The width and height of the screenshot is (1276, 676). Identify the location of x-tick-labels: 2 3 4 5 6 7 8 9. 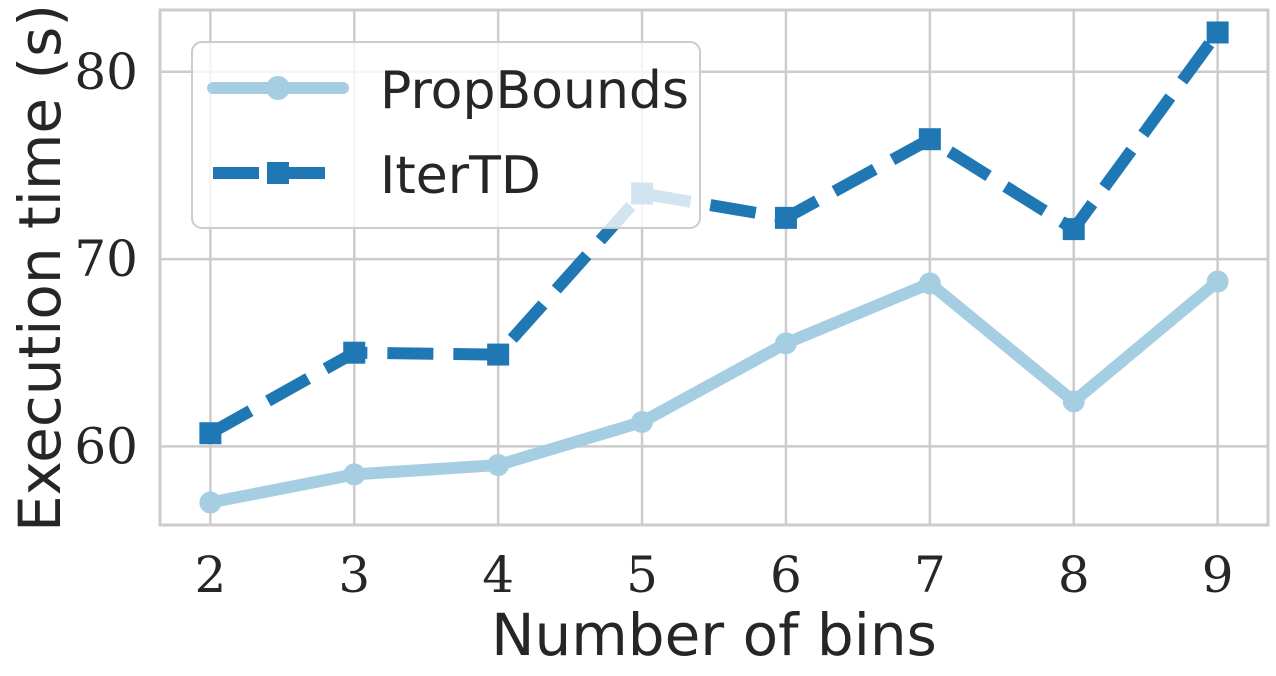
(713, 575).